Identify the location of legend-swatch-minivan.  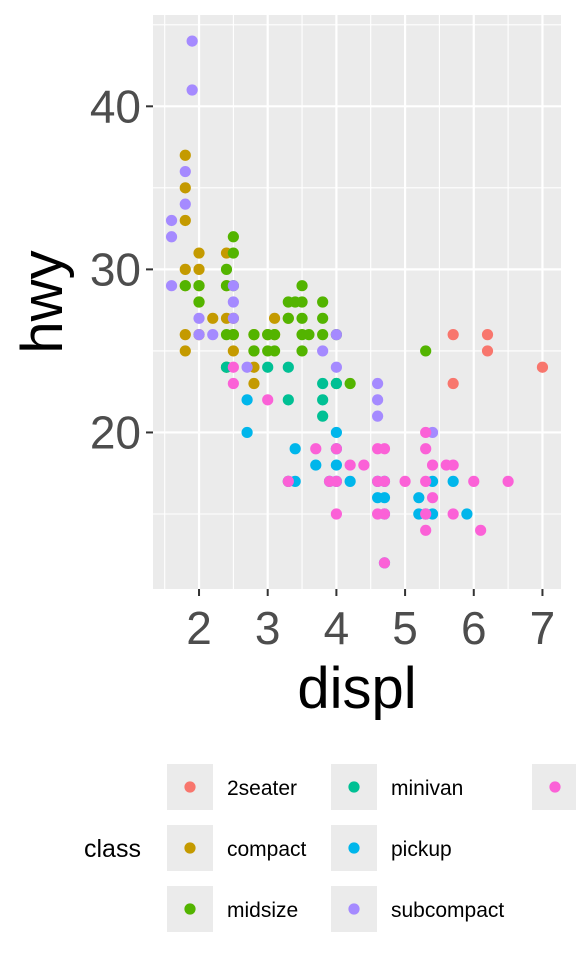
(354, 787).